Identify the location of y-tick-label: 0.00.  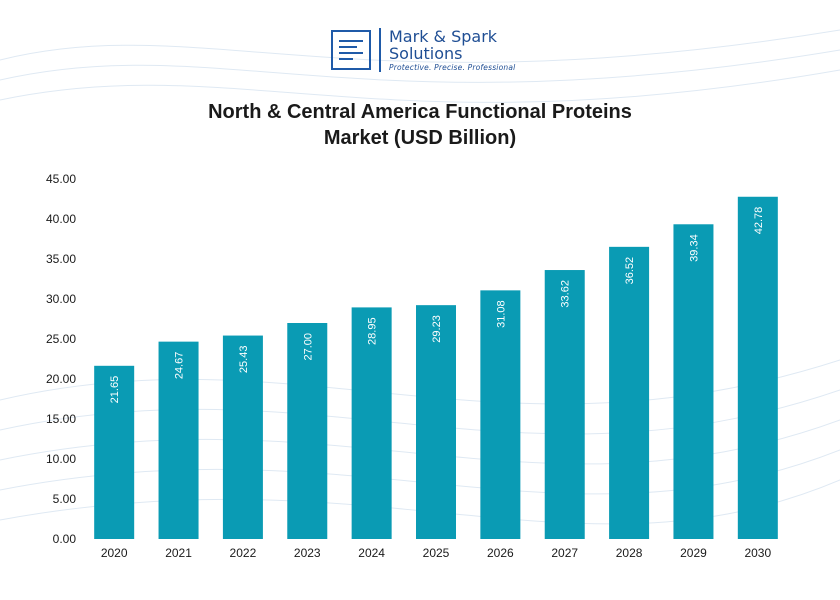
(65, 539).